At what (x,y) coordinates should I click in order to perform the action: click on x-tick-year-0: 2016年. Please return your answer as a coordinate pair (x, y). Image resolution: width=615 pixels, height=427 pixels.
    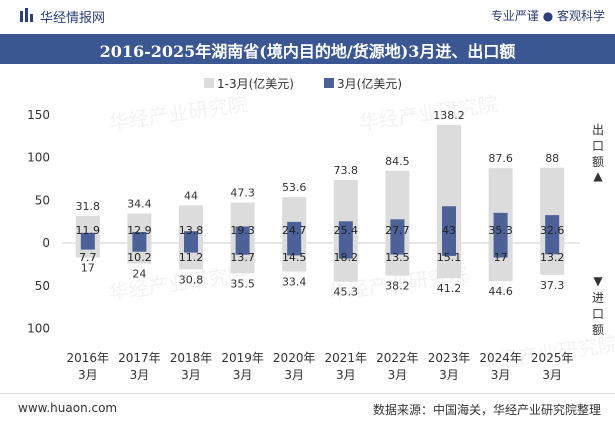
    Looking at the image, I should click on (88, 358).